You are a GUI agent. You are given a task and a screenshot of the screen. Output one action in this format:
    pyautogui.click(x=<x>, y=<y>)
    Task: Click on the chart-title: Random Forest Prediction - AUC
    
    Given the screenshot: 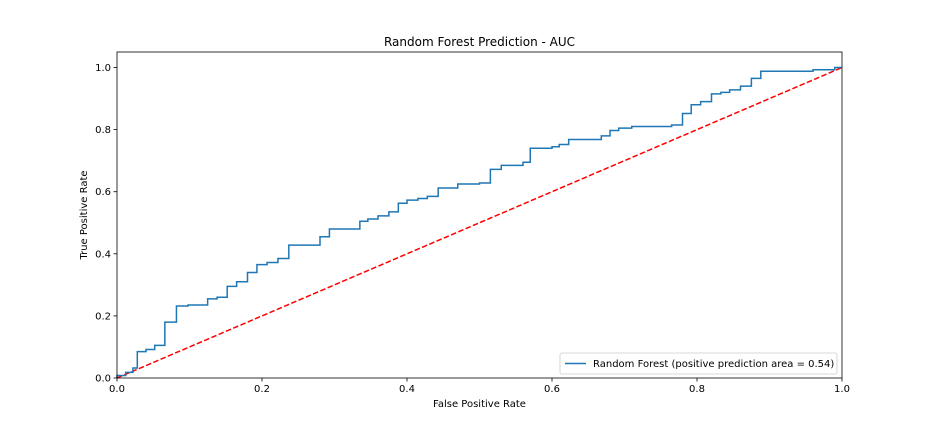 What is the action you would take?
    pyautogui.click(x=479, y=42)
    